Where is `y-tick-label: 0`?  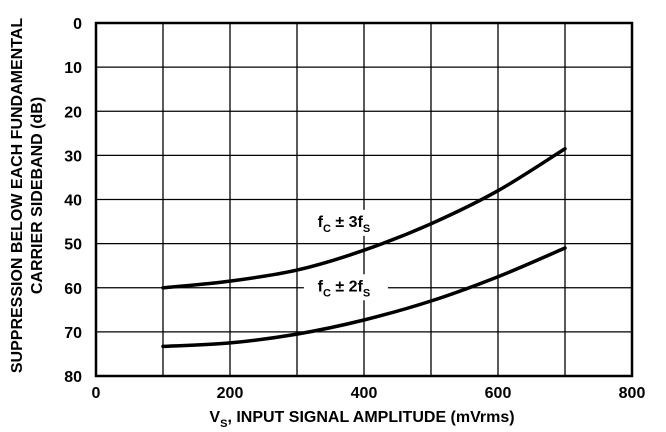
y-tick-label: 0 is located at coordinates (77, 24).